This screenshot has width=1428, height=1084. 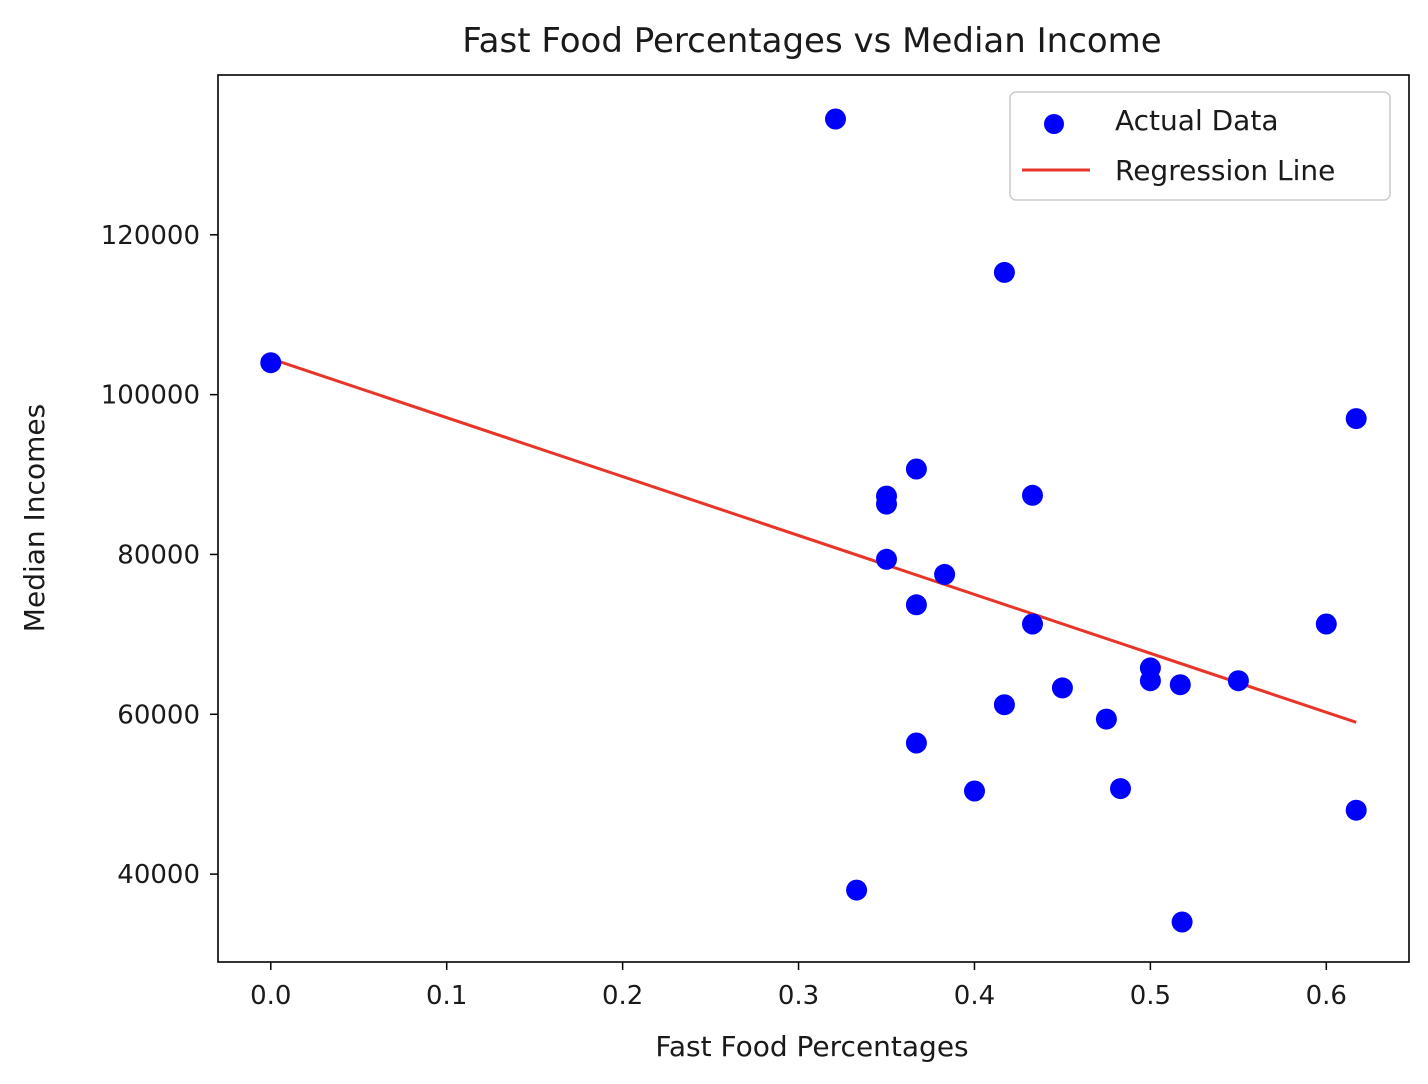 What do you see at coordinates (34, 518) in the screenshot?
I see `y-axis-label: Median Incomes` at bounding box center [34, 518].